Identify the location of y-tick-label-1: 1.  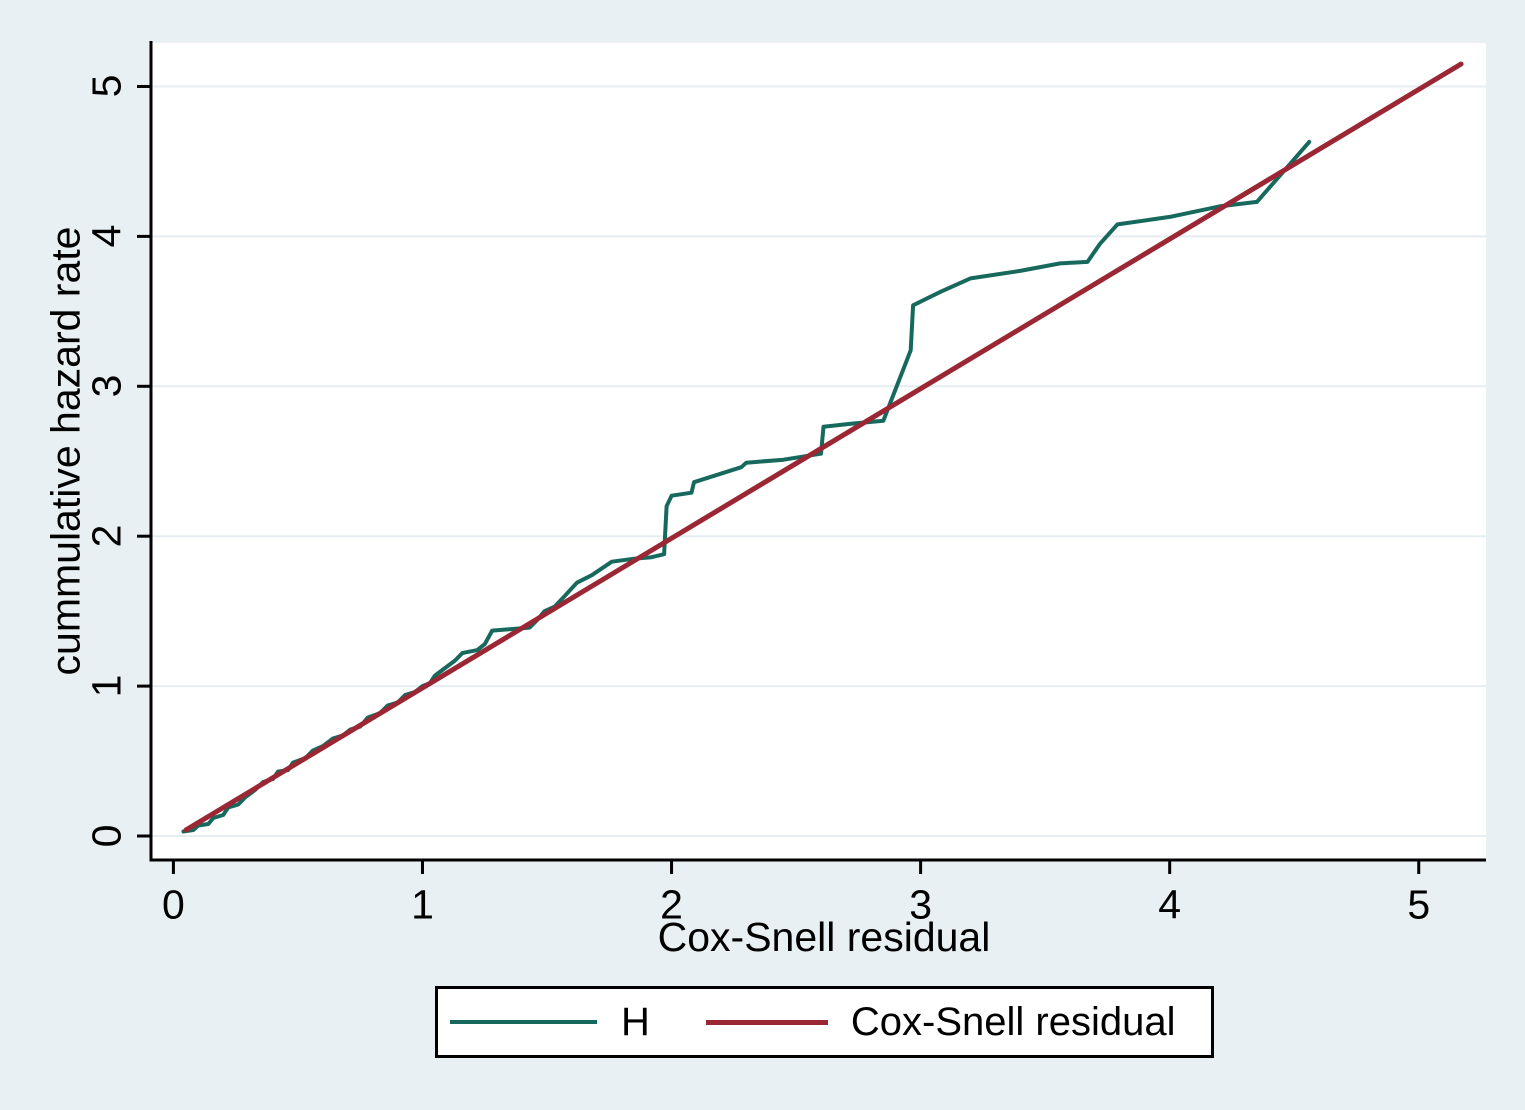
(106, 686).